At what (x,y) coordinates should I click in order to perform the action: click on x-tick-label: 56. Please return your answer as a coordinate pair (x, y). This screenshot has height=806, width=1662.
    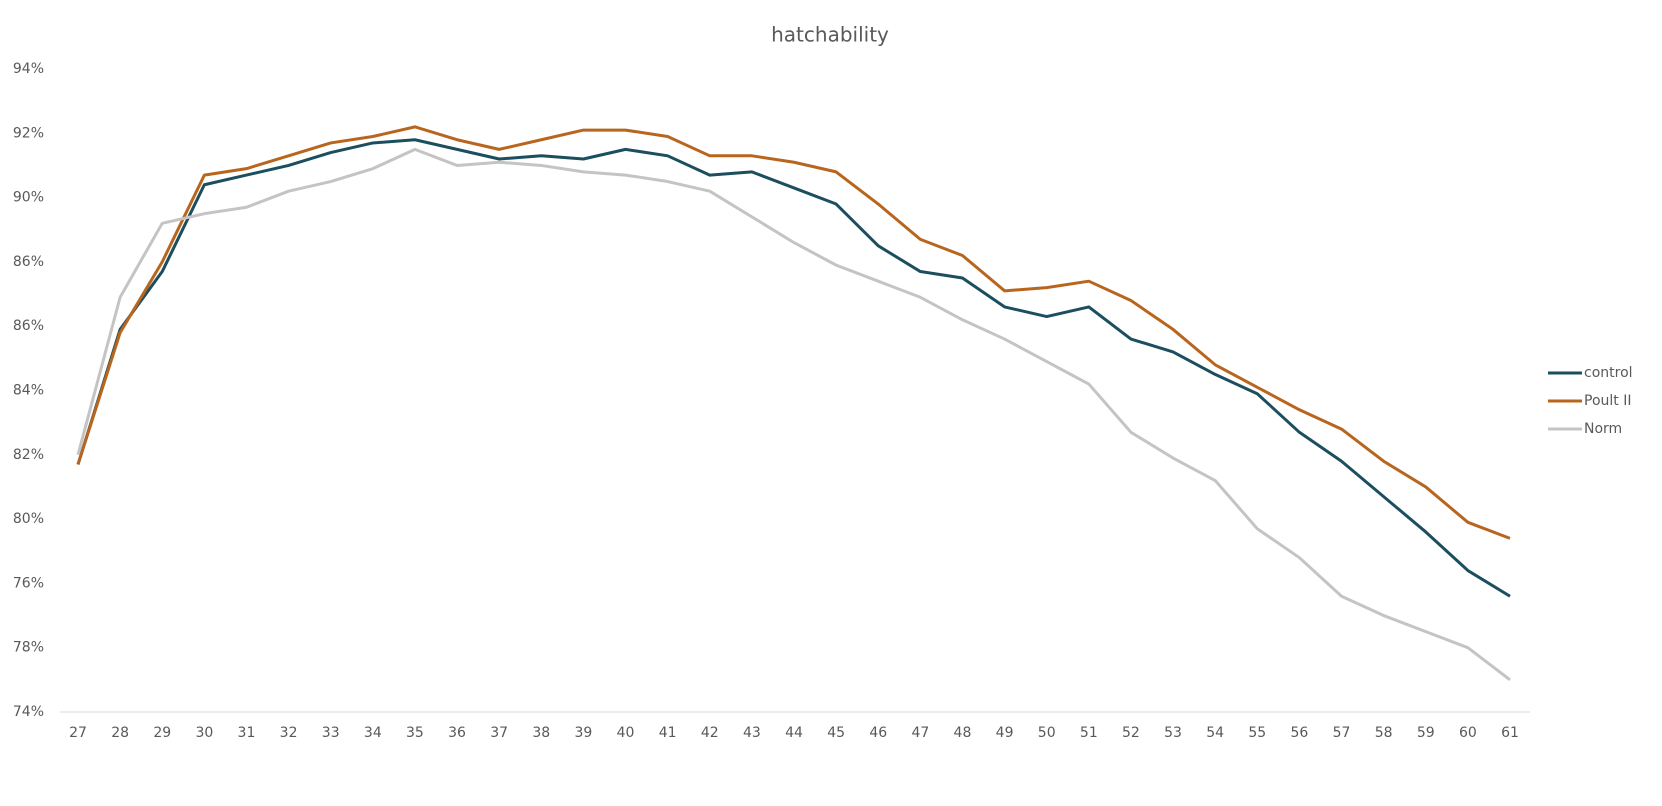
    Looking at the image, I should click on (1299, 733).